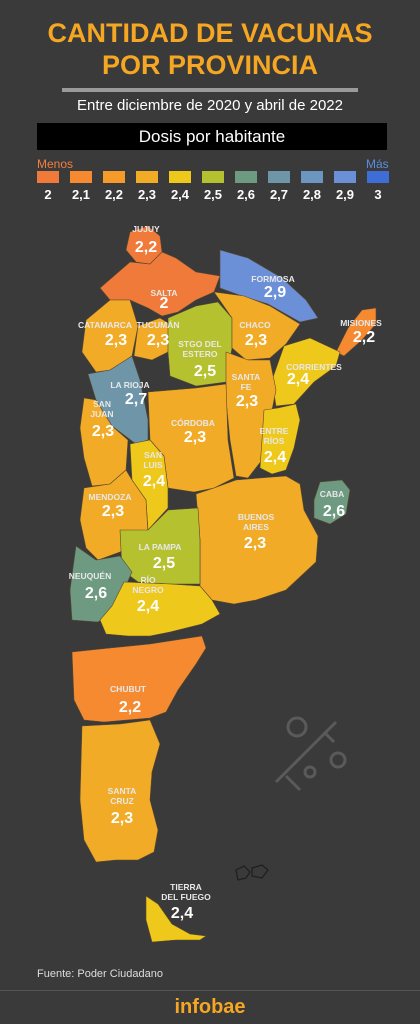 This screenshot has width=420, height=1024. Describe the element at coordinates (275, 292) in the screenshot. I see `province-value-formosa: 2,9` at that location.